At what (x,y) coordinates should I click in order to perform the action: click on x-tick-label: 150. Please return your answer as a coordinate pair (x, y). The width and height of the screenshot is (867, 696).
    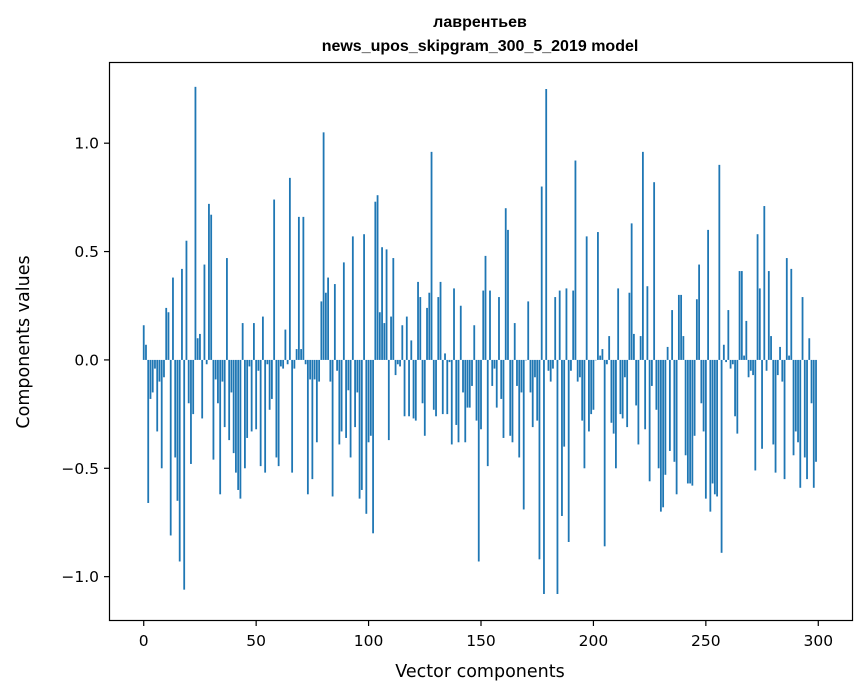
    Looking at the image, I should click on (481, 641).